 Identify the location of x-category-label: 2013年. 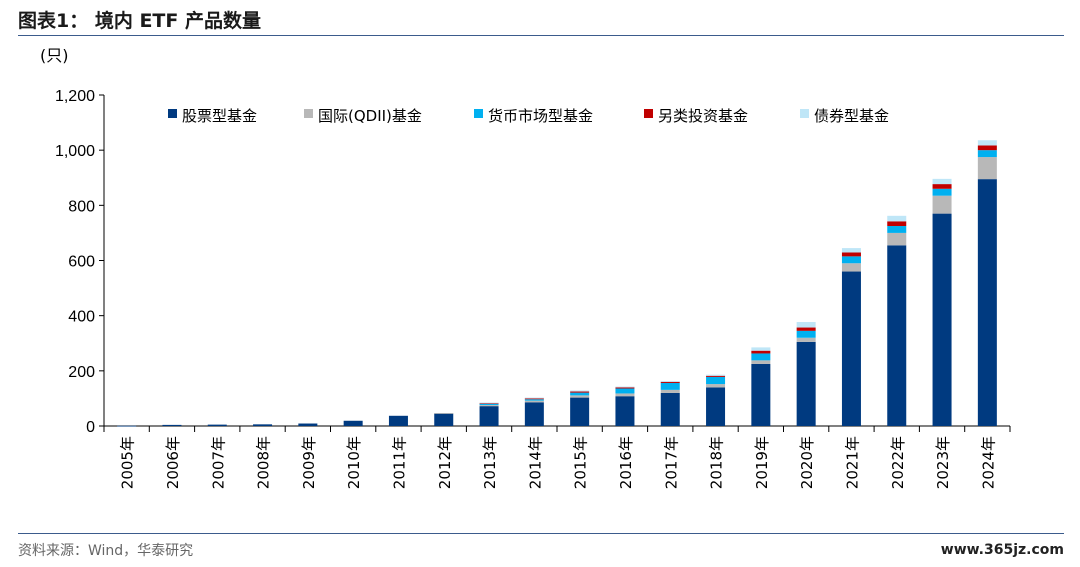
(490, 462).